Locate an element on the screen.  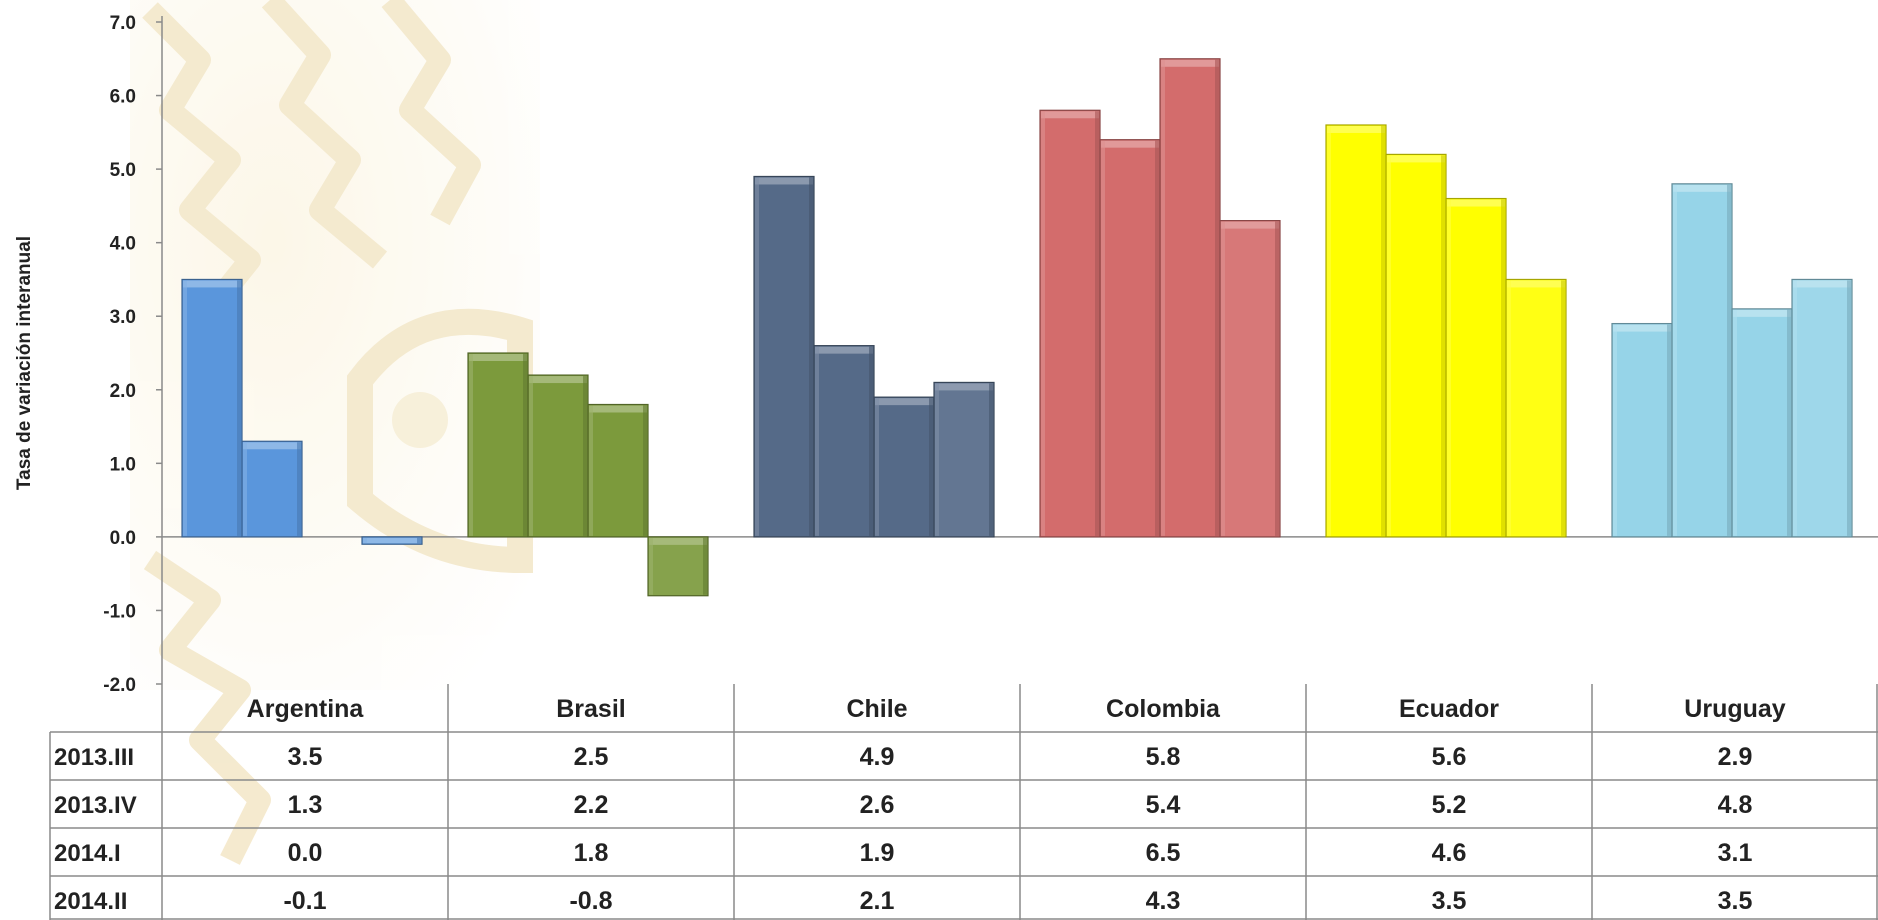
series-row-label: 2014.II is located at coordinates (90, 901).